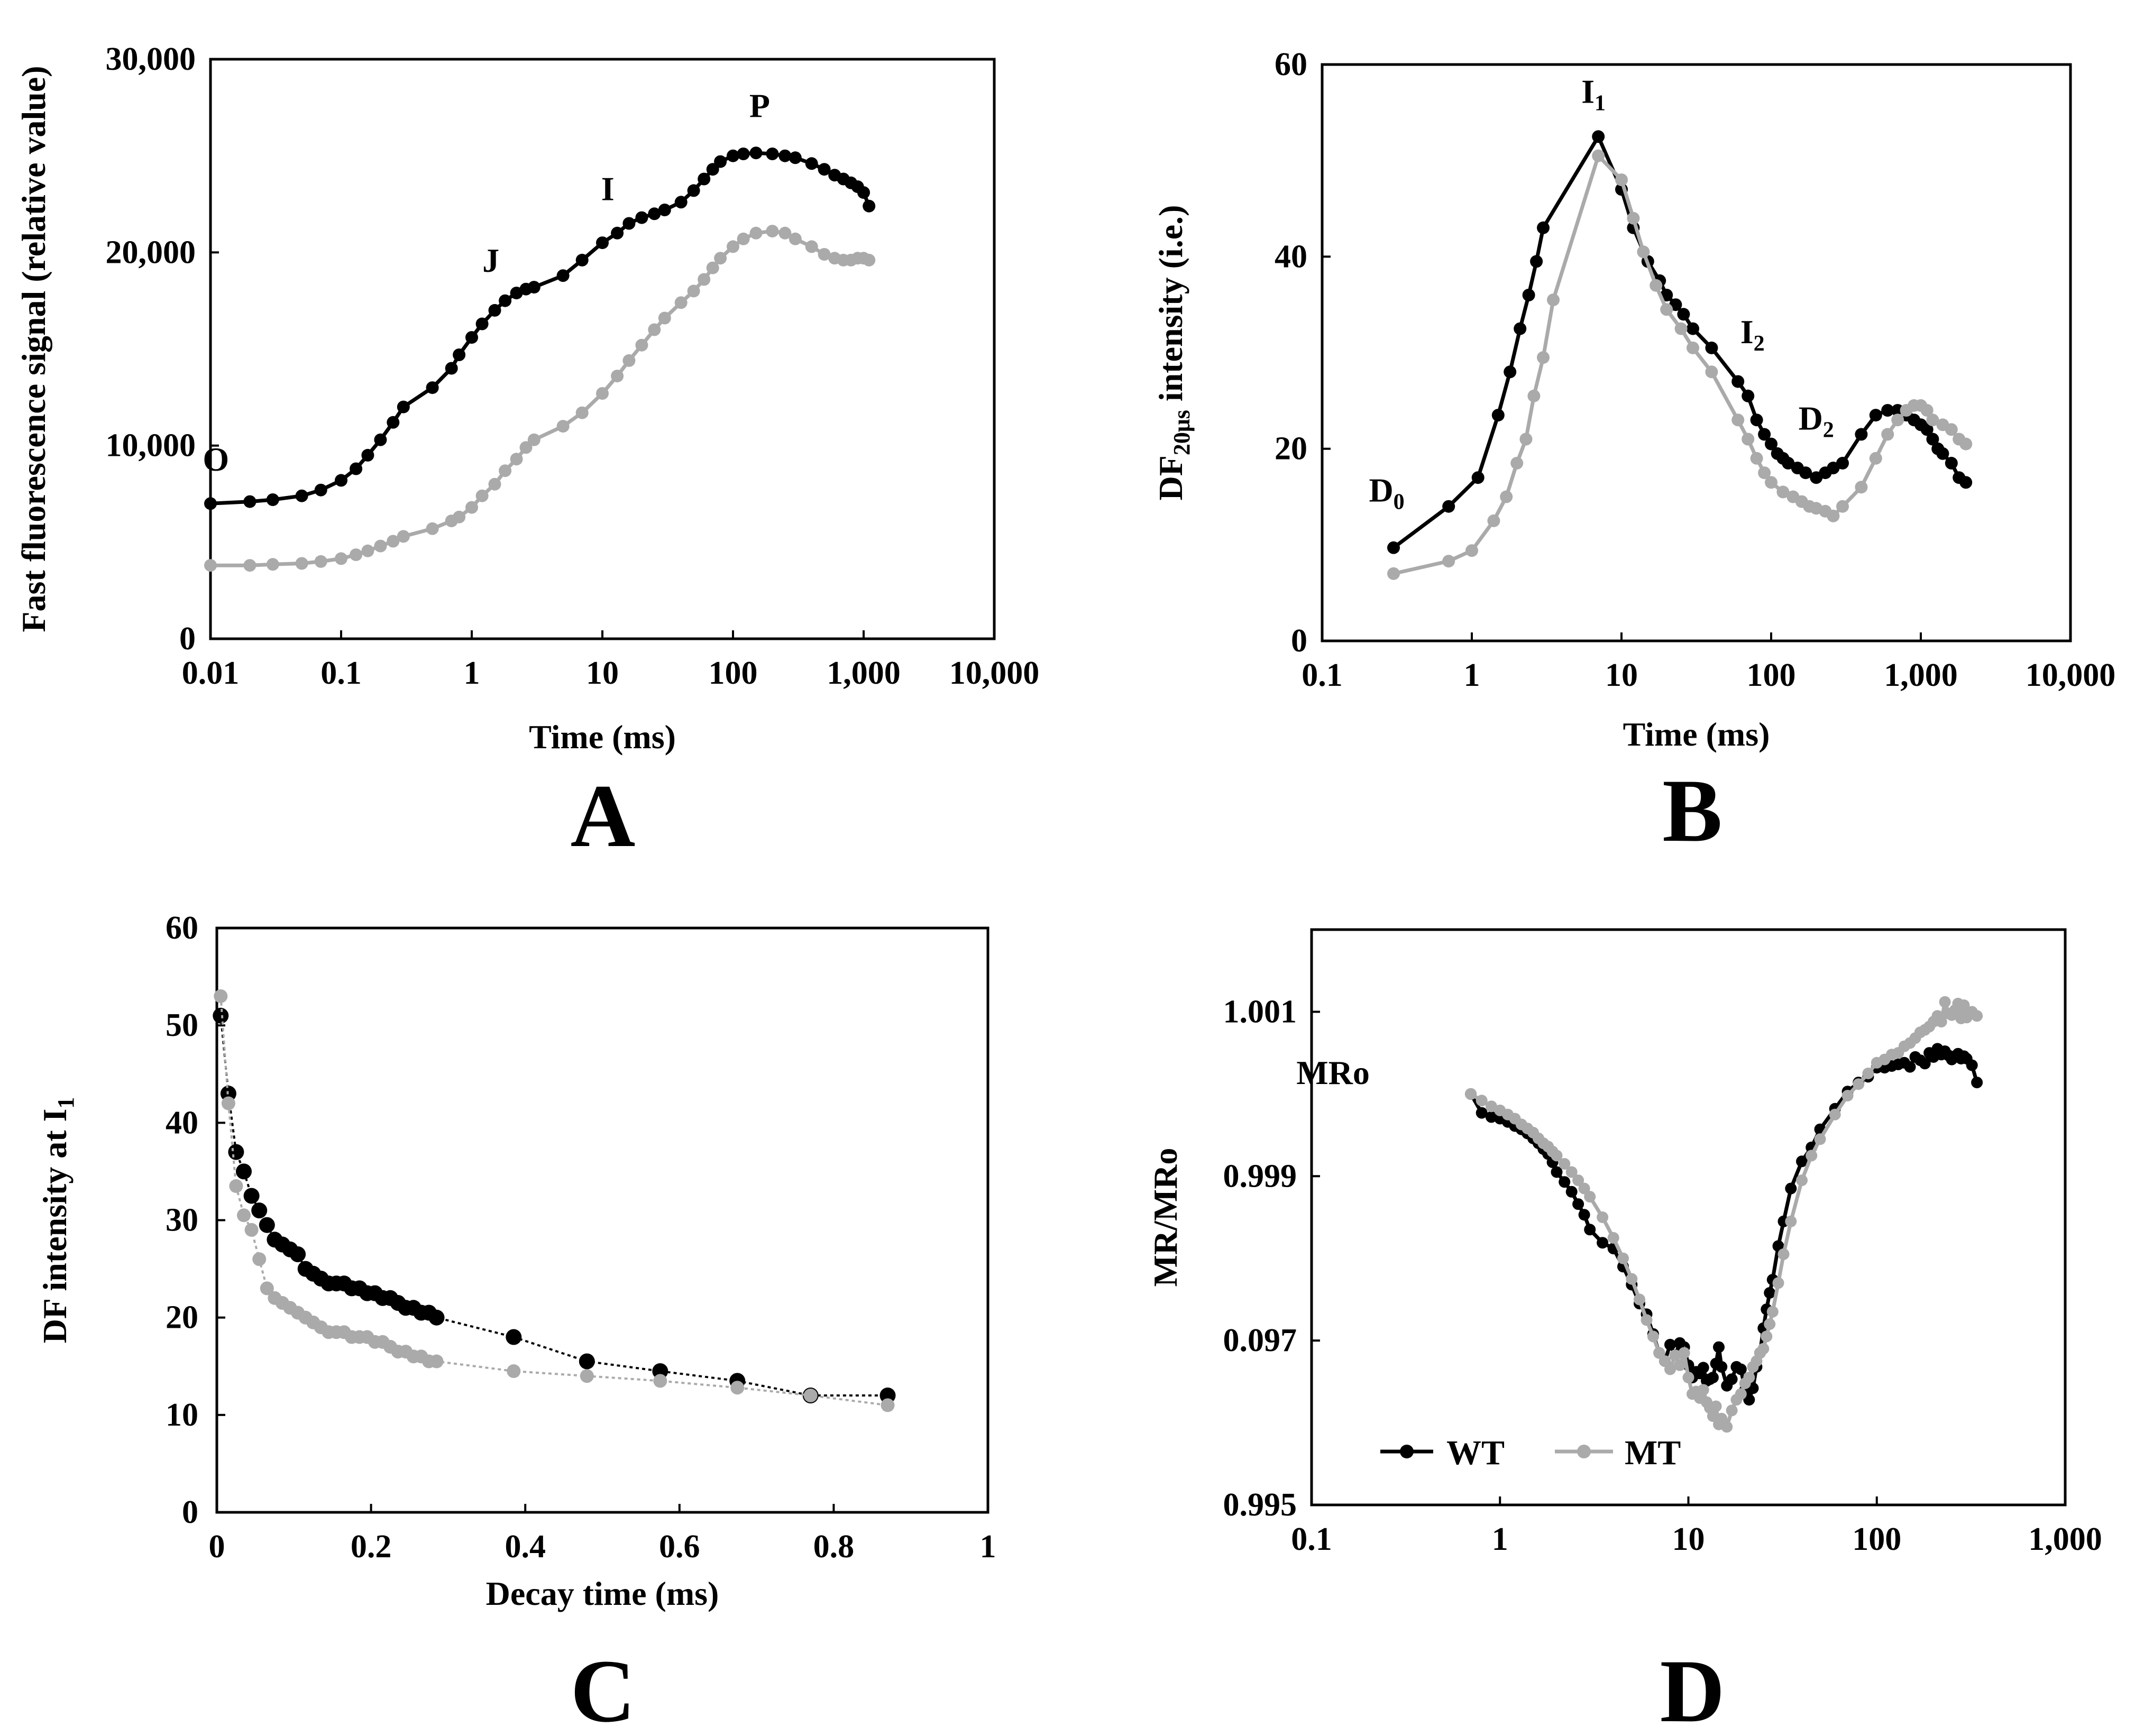 The image size is (2144, 1736). What do you see at coordinates (1680, 364) in the screenshot?
I see `series-line-mt` at bounding box center [1680, 364].